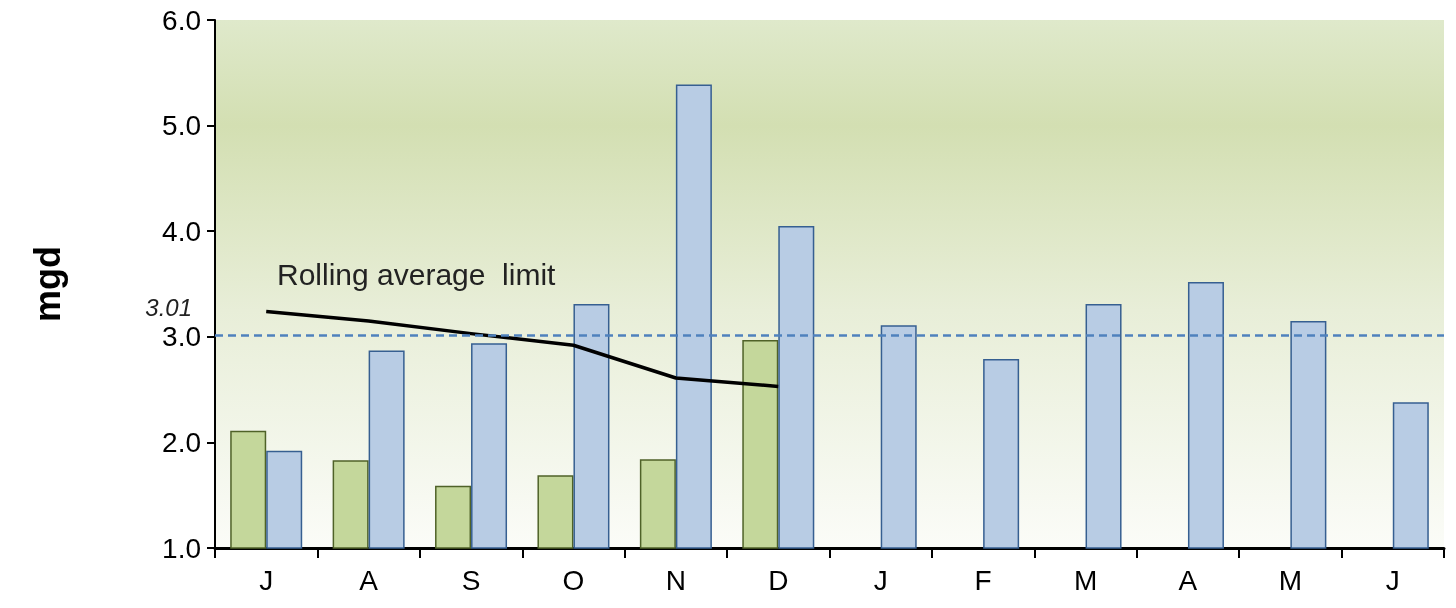  I want to click on series-label: Rolling average limit, so click(416, 274).